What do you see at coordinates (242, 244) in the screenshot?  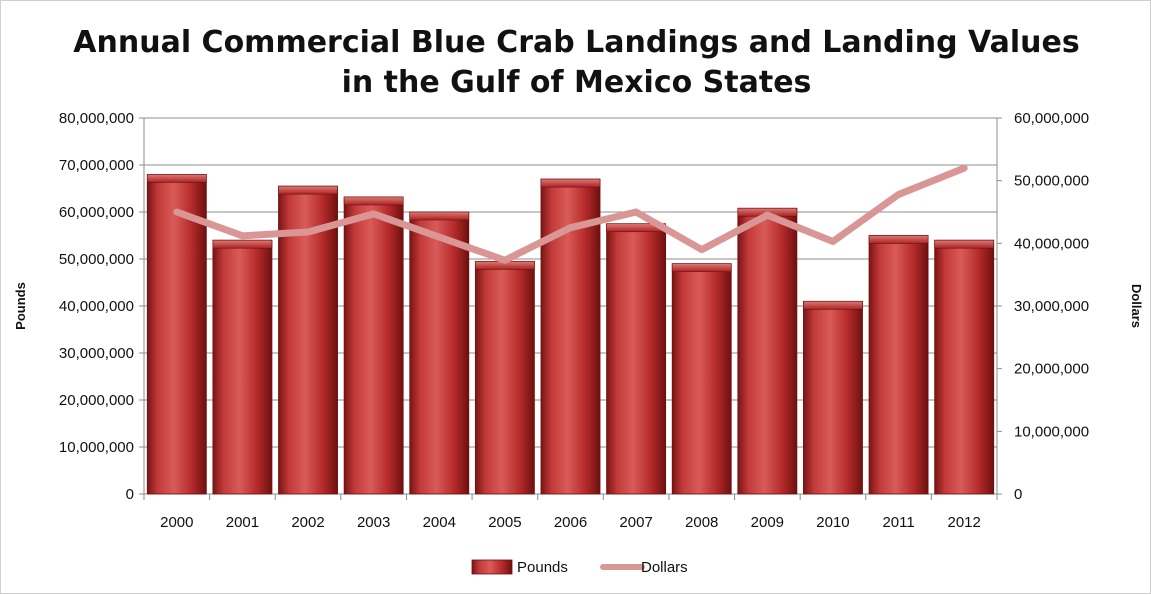 I see `bar-top-2001` at bounding box center [242, 244].